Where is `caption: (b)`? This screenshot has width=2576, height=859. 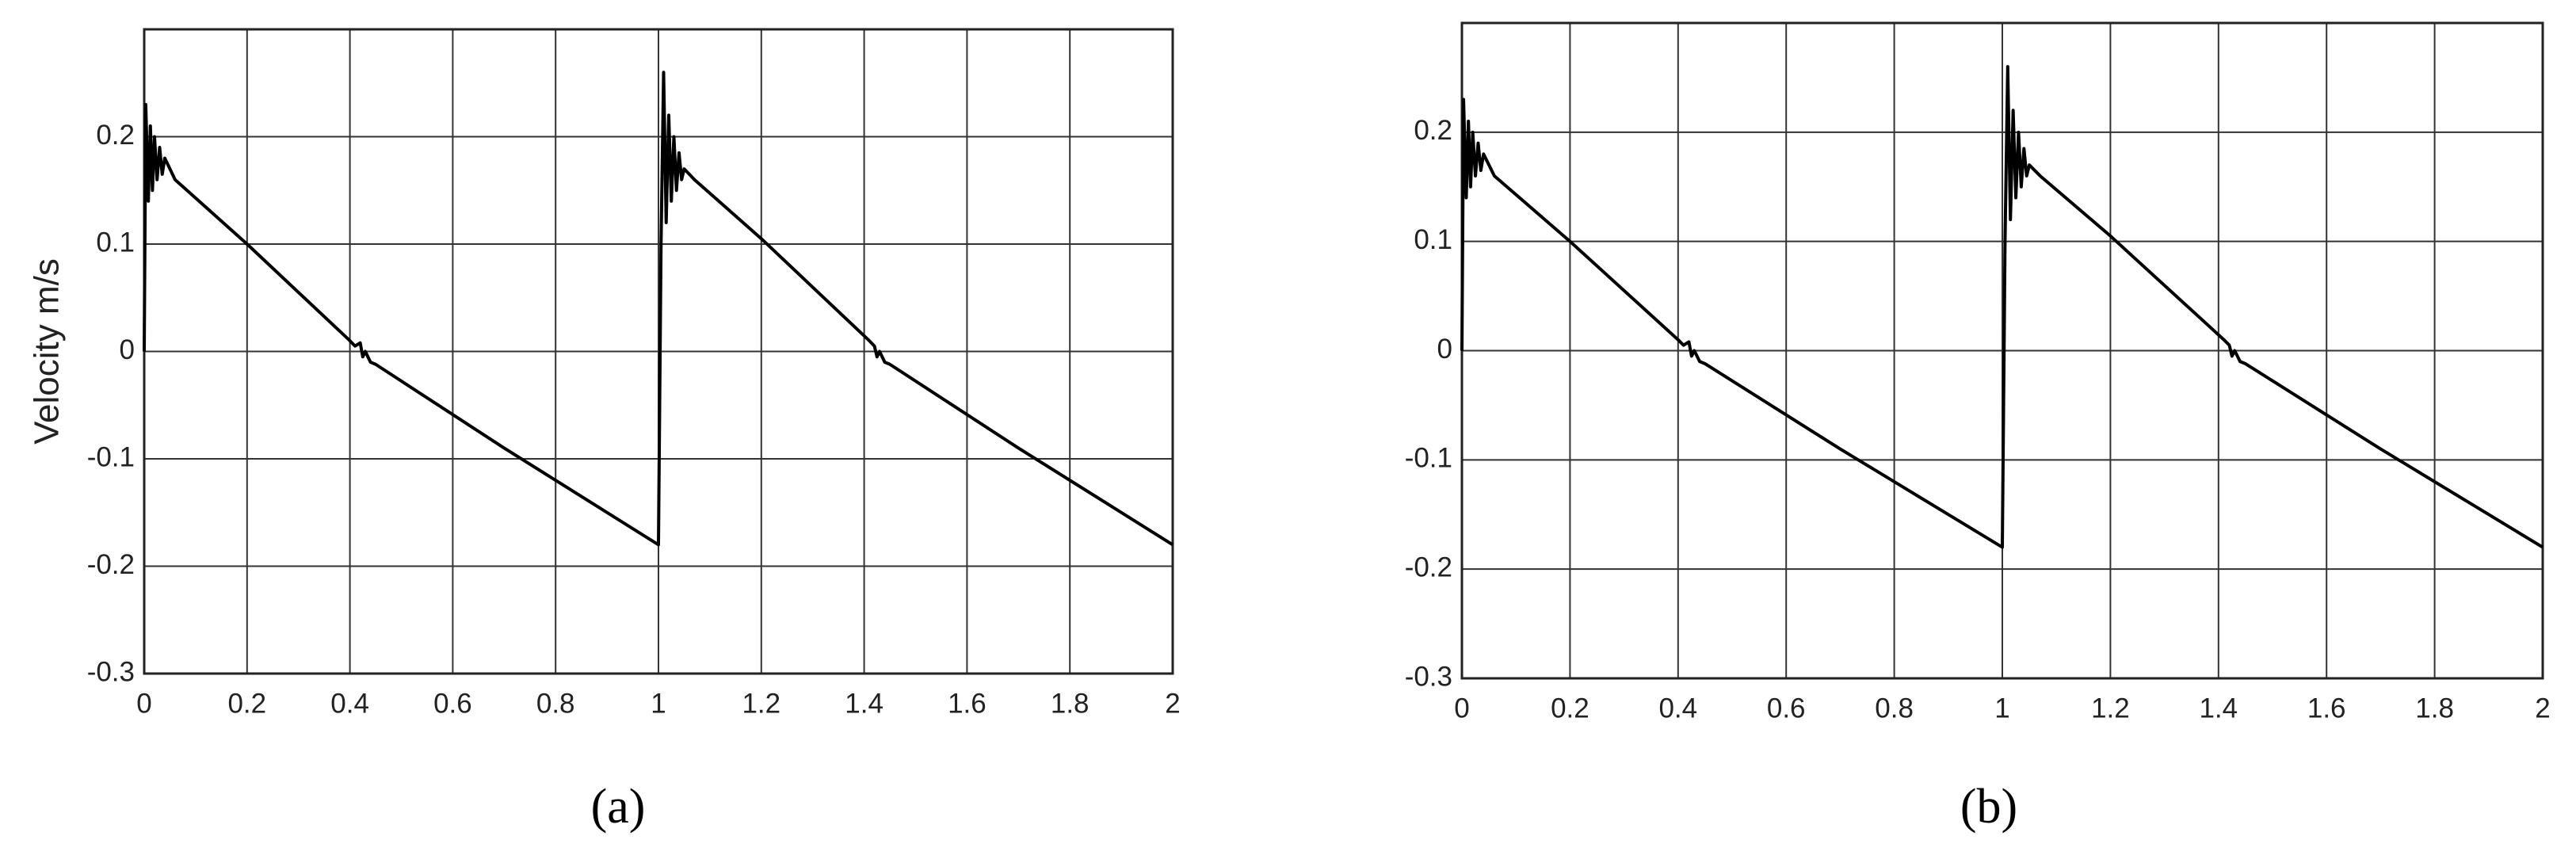
caption: (b) is located at coordinates (1988, 807).